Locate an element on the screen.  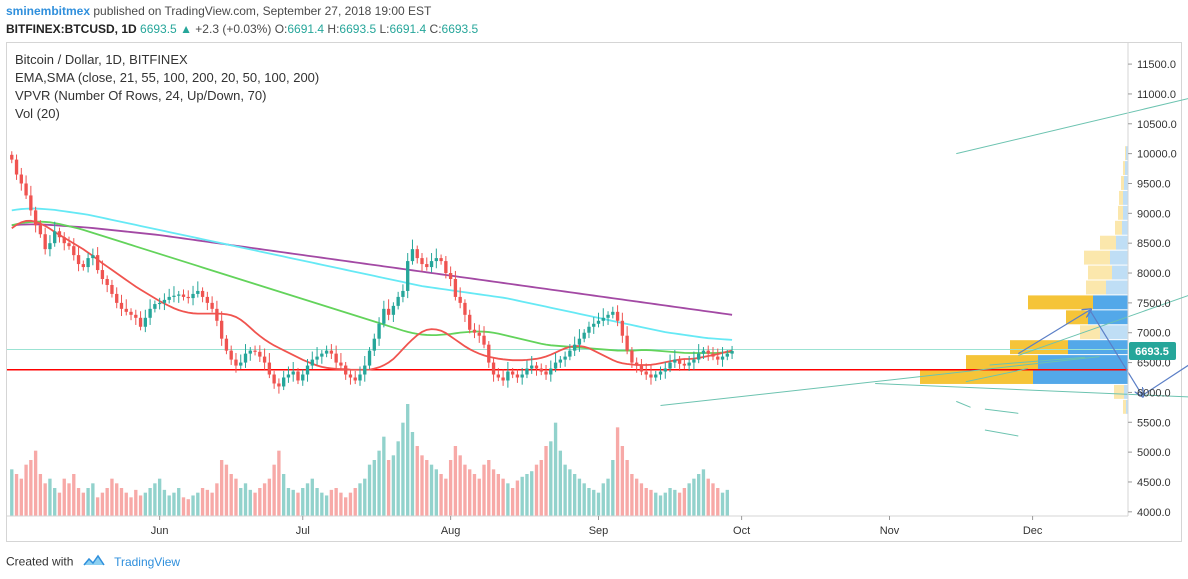
tradingview-brand: TradingView is located at coordinates (147, 561).